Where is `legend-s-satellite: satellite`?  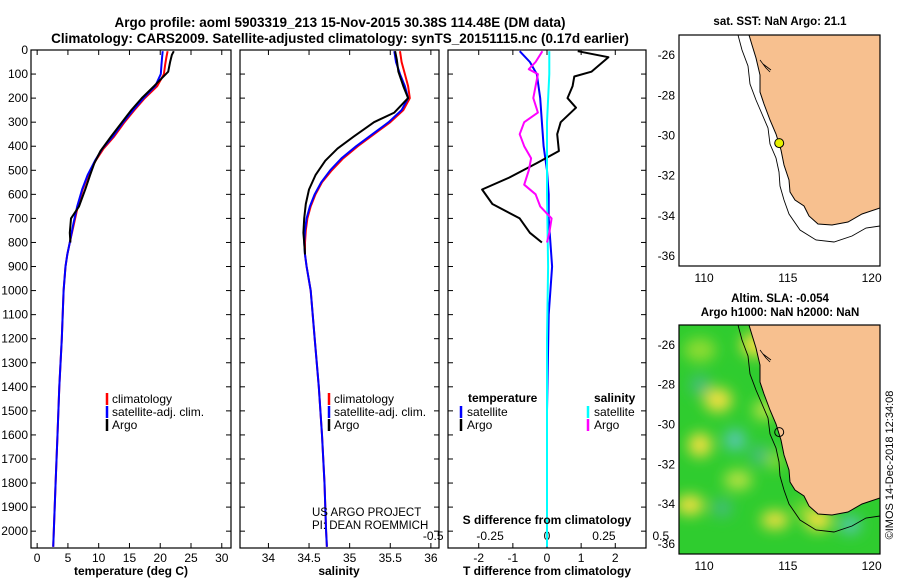
legend-s-satellite: satellite is located at coordinates (614, 412).